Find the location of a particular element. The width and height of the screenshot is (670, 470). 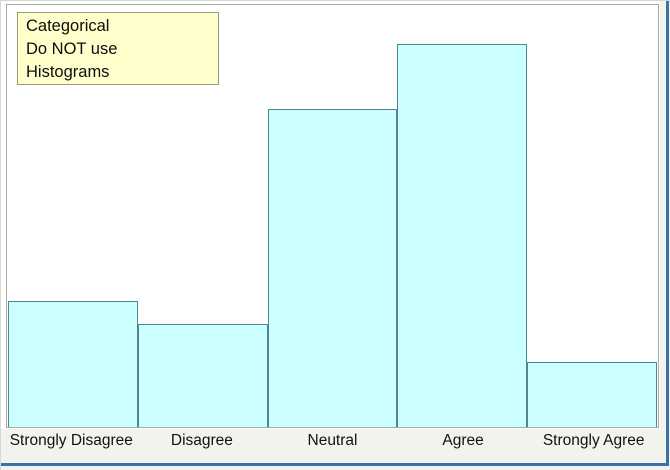

x-label-neutral: Neutral is located at coordinates (332, 440).